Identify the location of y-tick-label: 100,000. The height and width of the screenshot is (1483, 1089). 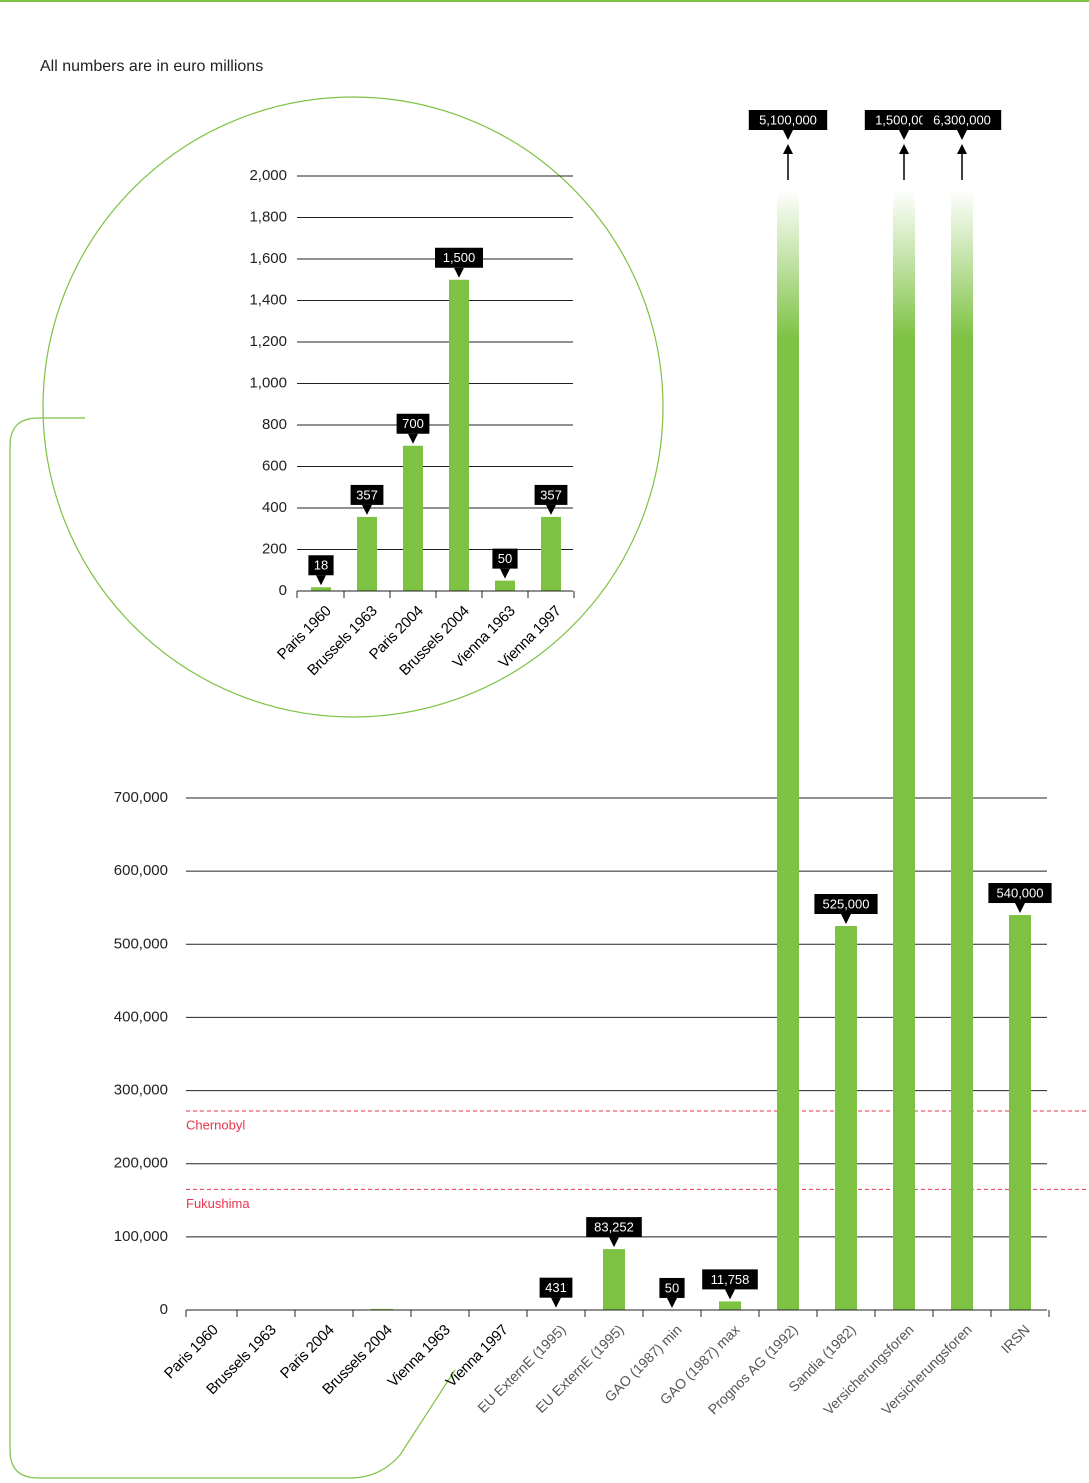
(141, 1236).